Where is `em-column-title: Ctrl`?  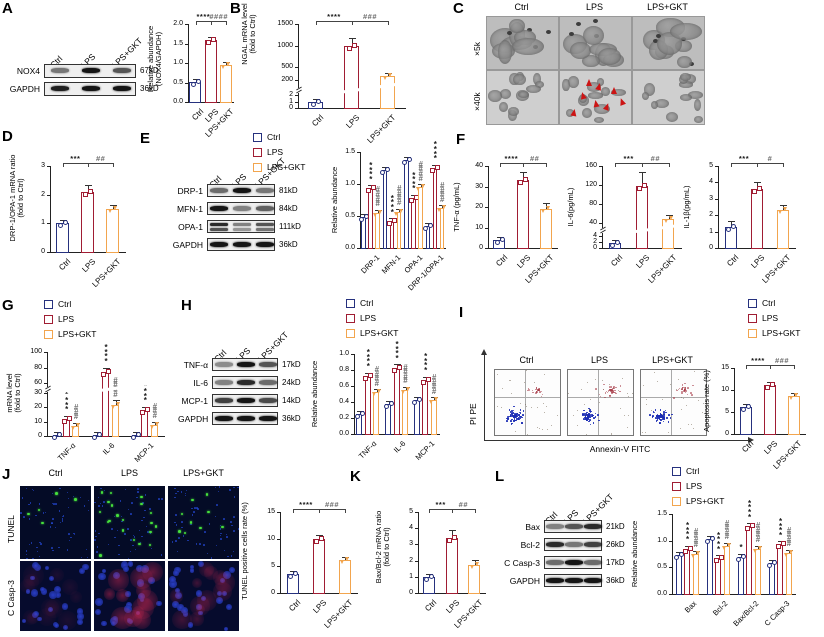
em-column-title: Ctrl is located at coordinates (521, 7).